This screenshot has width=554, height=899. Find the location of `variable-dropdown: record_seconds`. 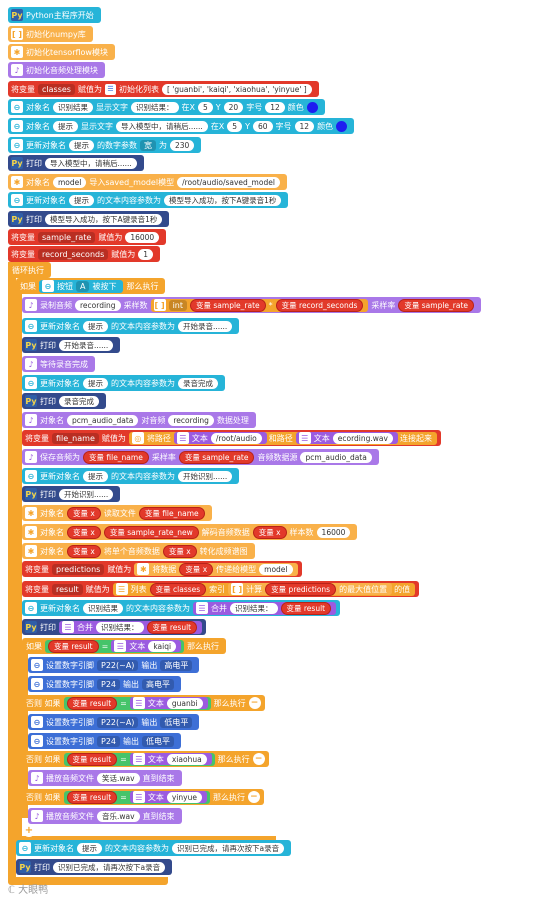

variable-dropdown: record_seconds is located at coordinates (73, 254).